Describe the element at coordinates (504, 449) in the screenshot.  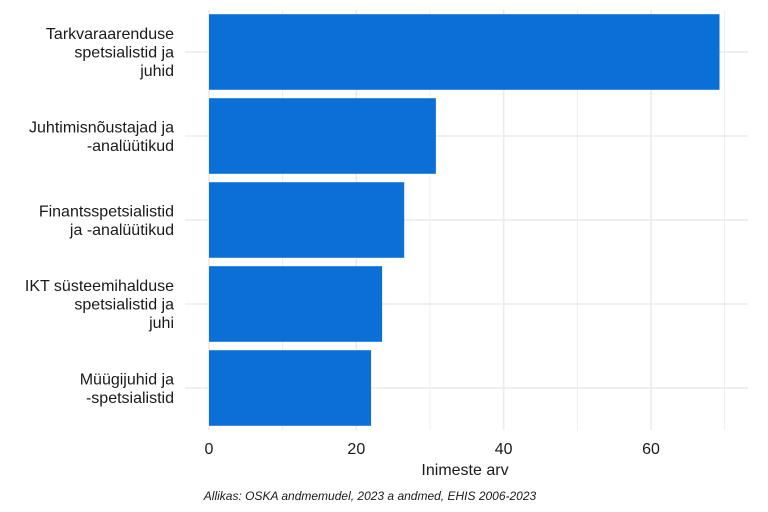
I see `x-tick-label: 40` at that location.